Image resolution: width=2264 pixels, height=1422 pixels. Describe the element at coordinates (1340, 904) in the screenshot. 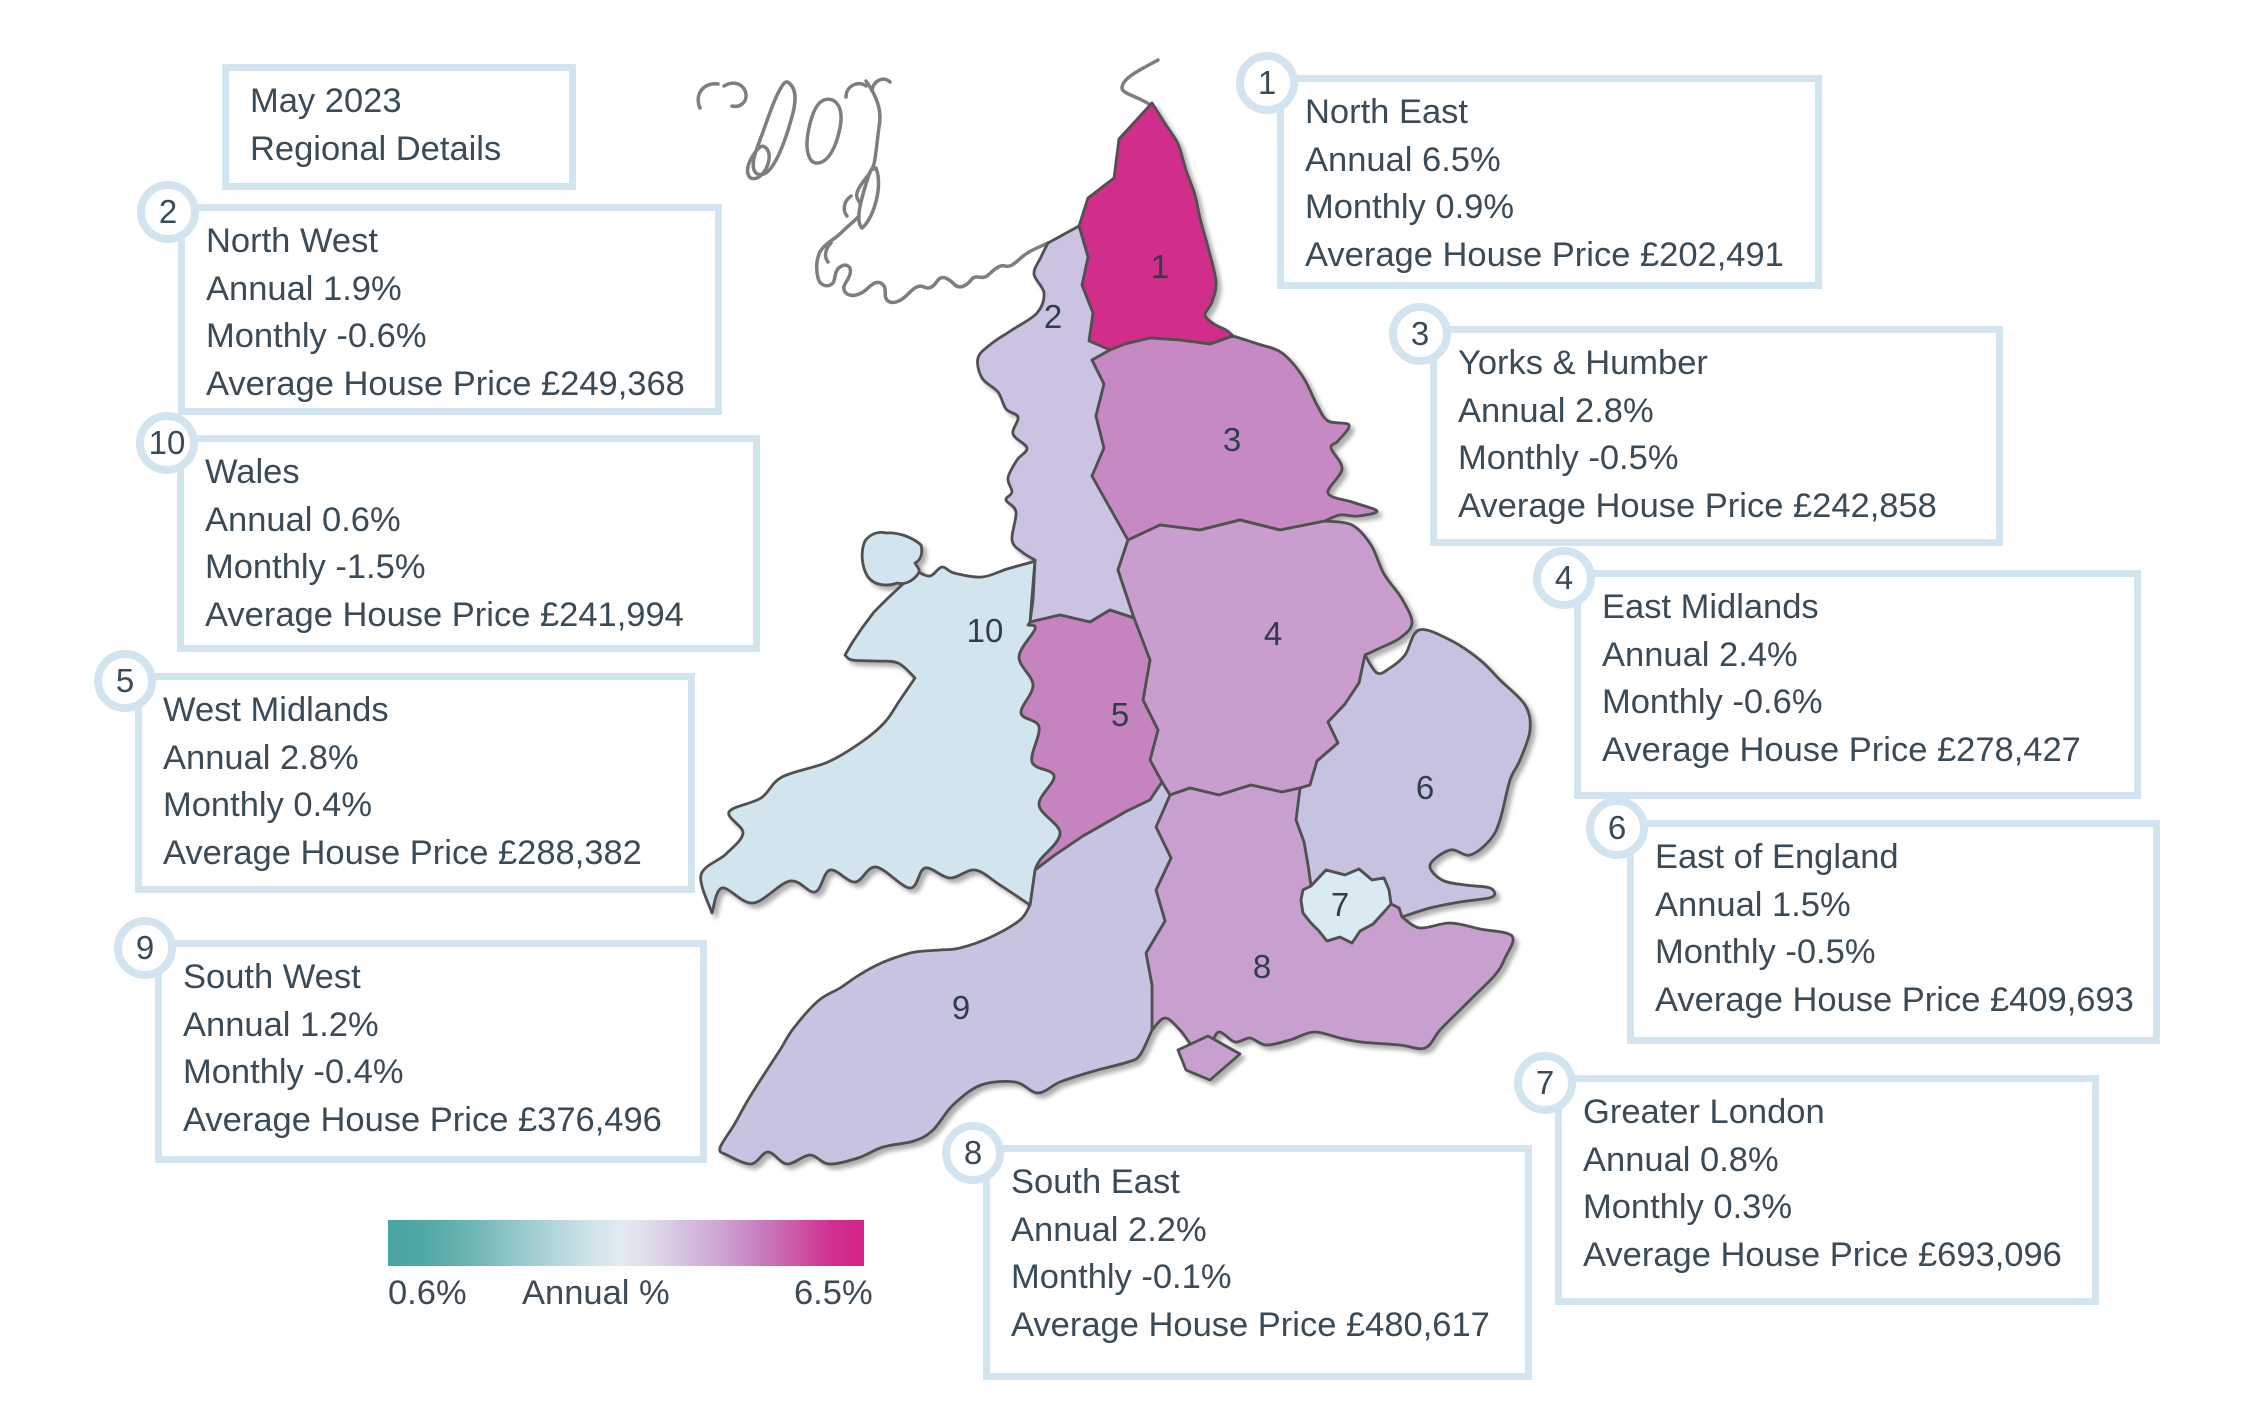

I see `svg-text: 7` at that location.